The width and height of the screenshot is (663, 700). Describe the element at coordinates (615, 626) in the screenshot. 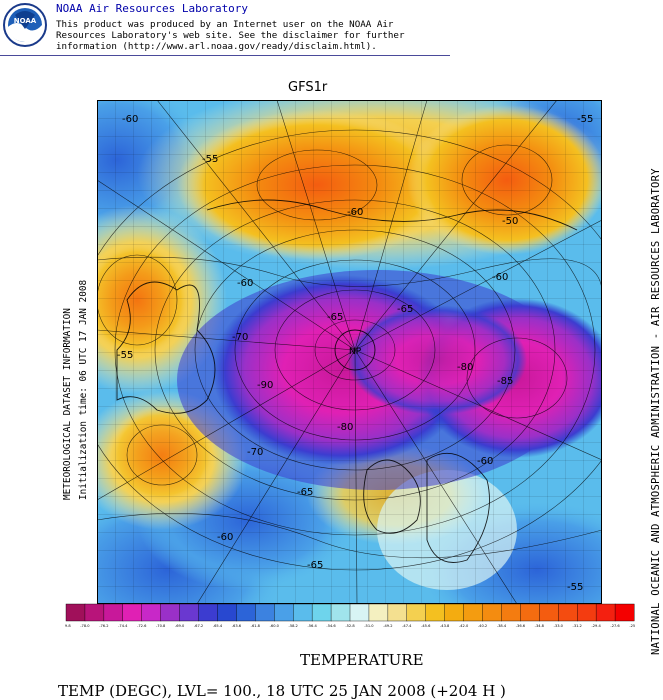

I see `colorbar-tick-label: -27.6` at that location.